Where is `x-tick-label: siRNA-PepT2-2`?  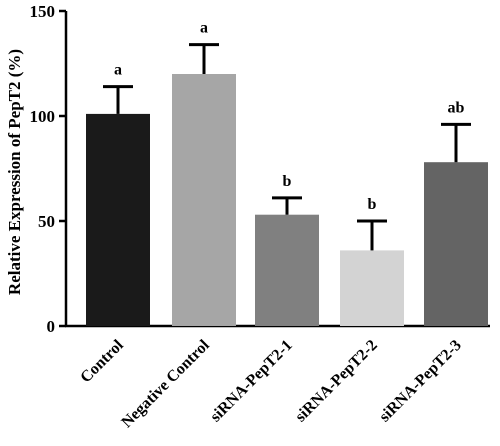
x-tick-label: siRNA-PepT2-2 is located at coordinates (336, 381).